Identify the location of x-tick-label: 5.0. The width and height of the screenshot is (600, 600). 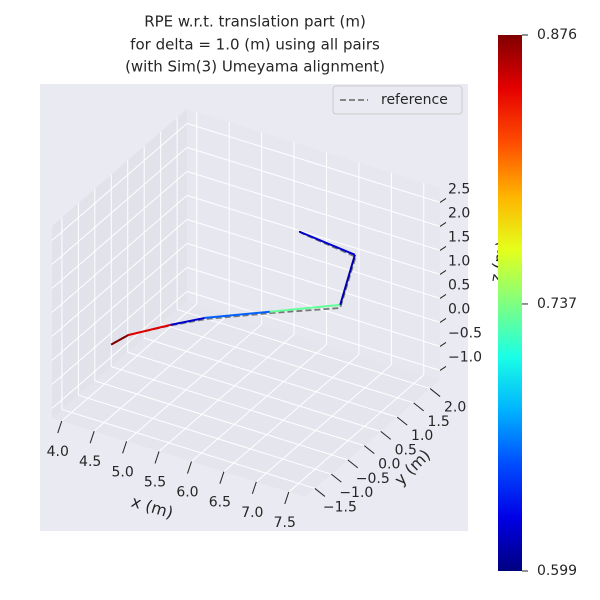
(122, 472).